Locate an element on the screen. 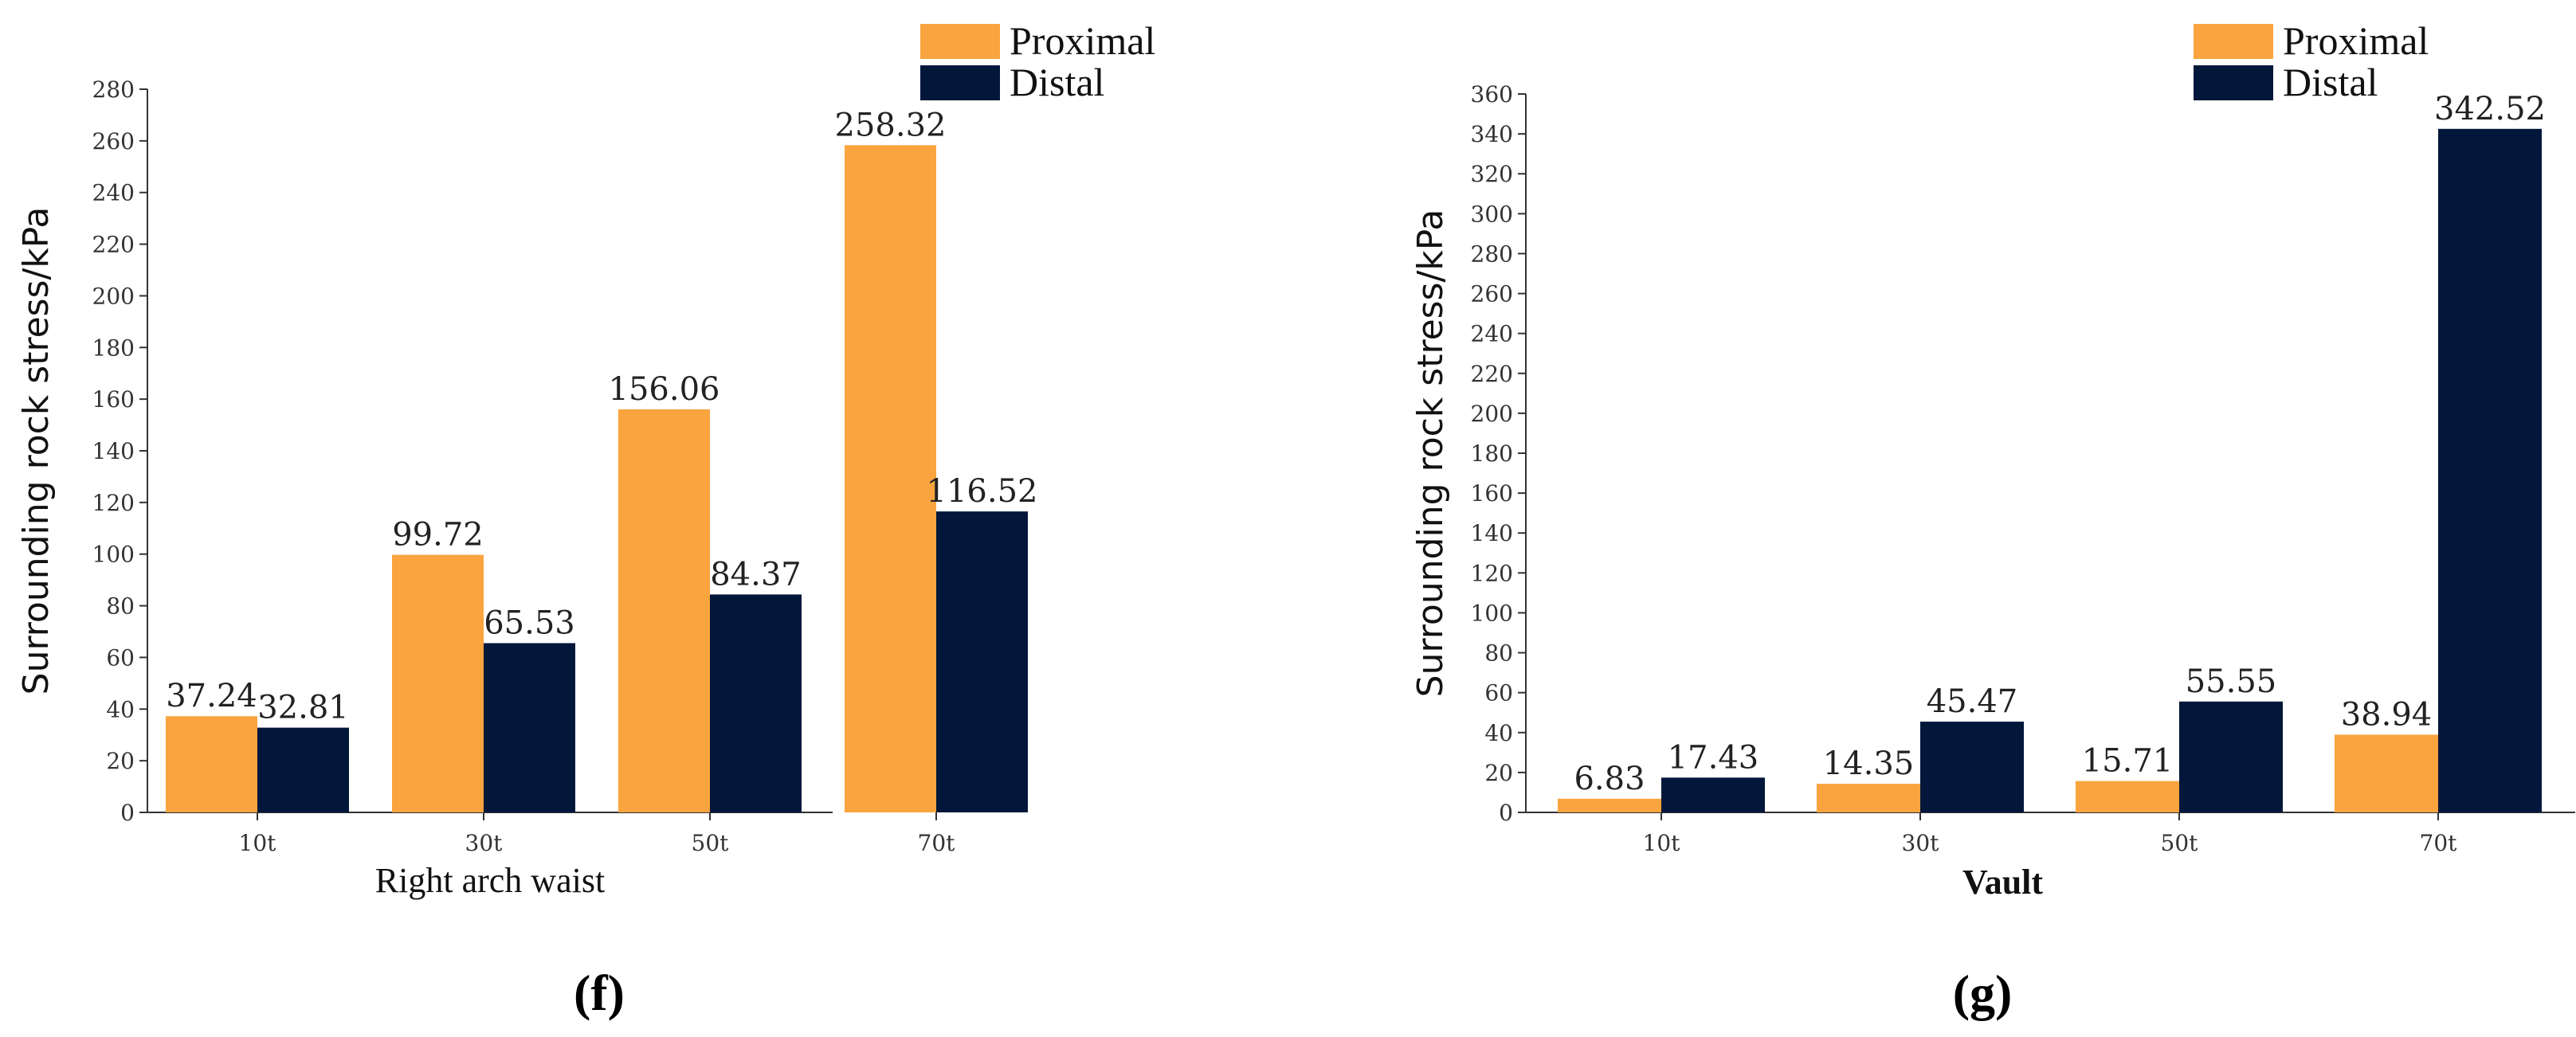 This screenshot has width=2576, height=1037. chart1-y-tick-label: 60 is located at coordinates (120, 657).